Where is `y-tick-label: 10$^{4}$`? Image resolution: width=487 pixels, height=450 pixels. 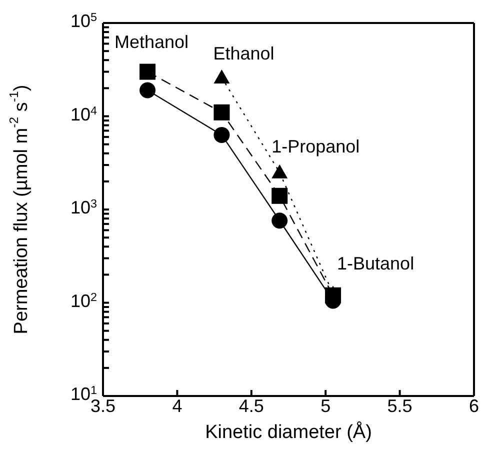
y-tick-label: 10$^{4}$ is located at coordinates (84, 114).